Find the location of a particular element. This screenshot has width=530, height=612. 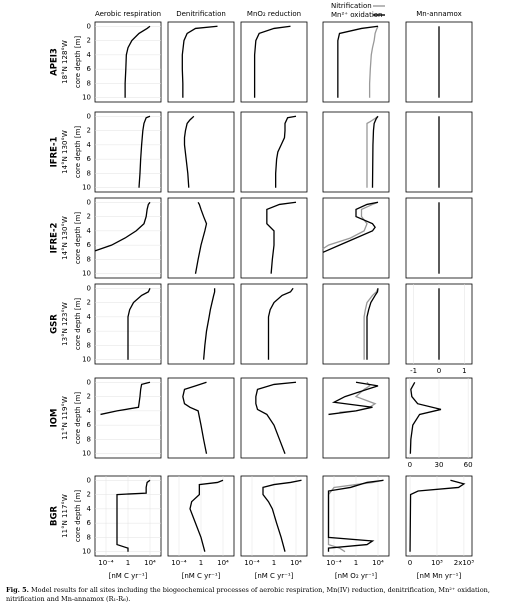

legend-label: Nitrification is located at coordinates (351, 6).